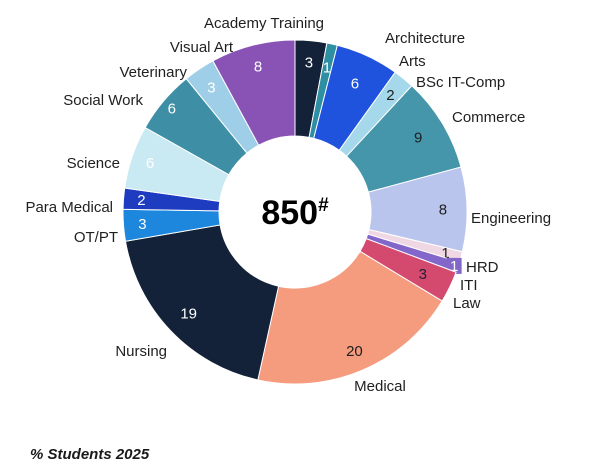  Describe the element at coordinates (482, 267) in the screenshot. I see `slice-label-hrd: HRD` at that location.